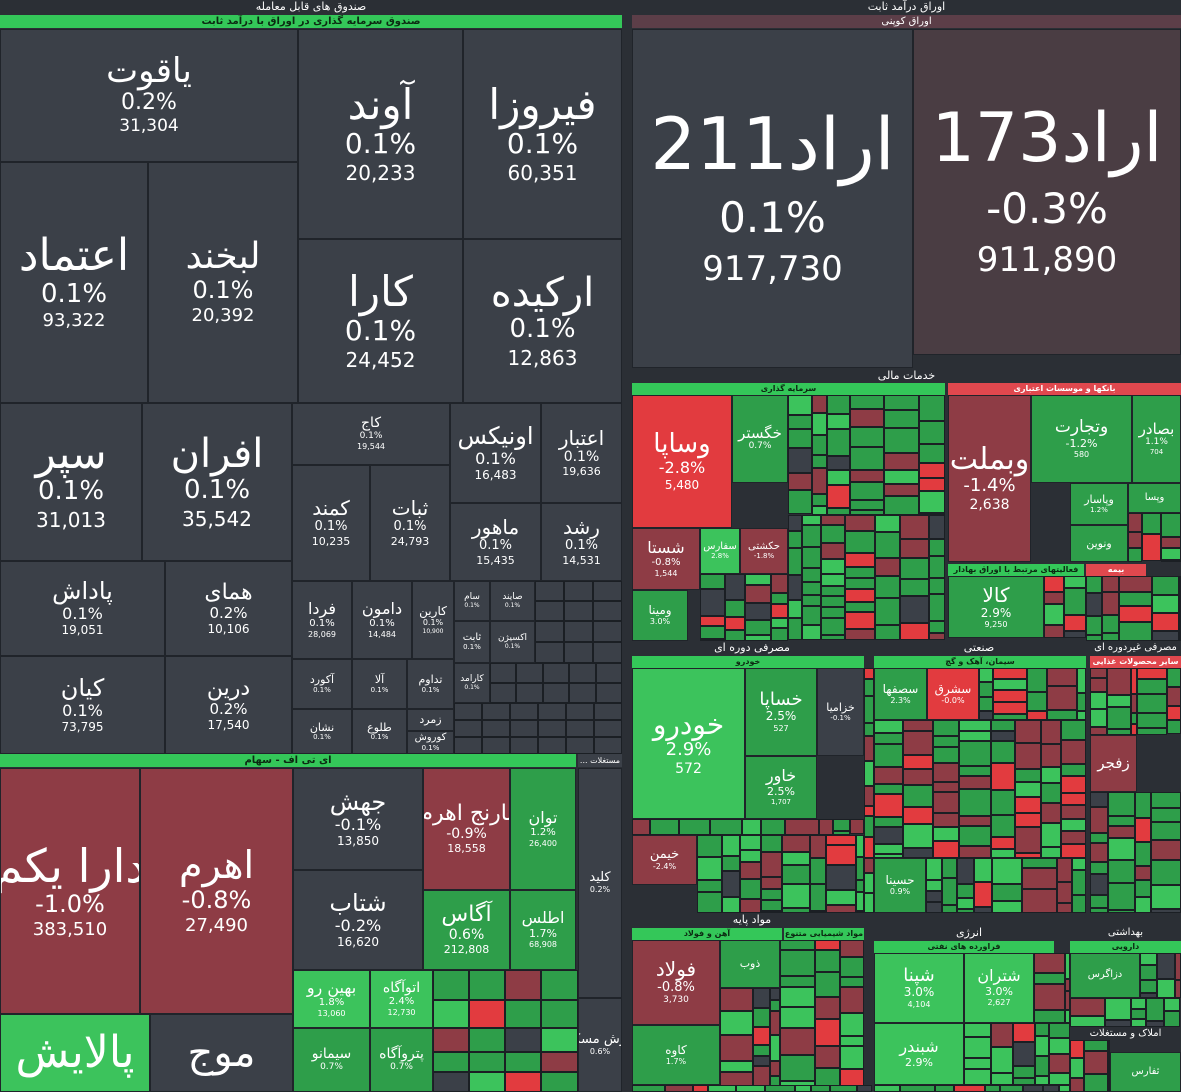 This screenshot has height=1092, width=1181. What do you see at coordinates (288, 760) in the screenshot?
I see `etf-stocks-header: ای تی اف - سهام` at bounding box center [288, 760].